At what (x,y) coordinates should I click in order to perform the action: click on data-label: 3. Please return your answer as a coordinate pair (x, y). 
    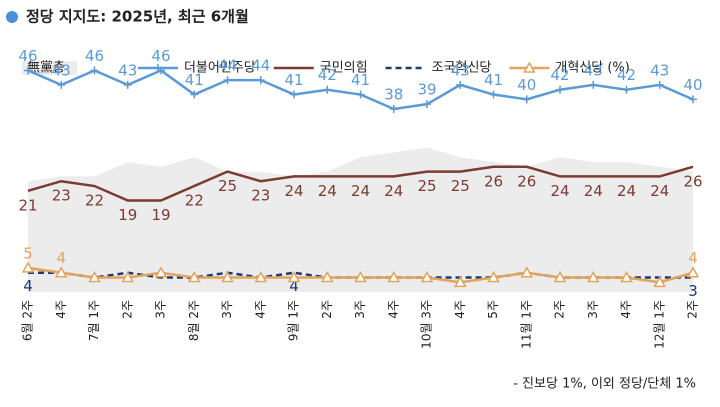
    Looking at the image, I should click on (693, 291).